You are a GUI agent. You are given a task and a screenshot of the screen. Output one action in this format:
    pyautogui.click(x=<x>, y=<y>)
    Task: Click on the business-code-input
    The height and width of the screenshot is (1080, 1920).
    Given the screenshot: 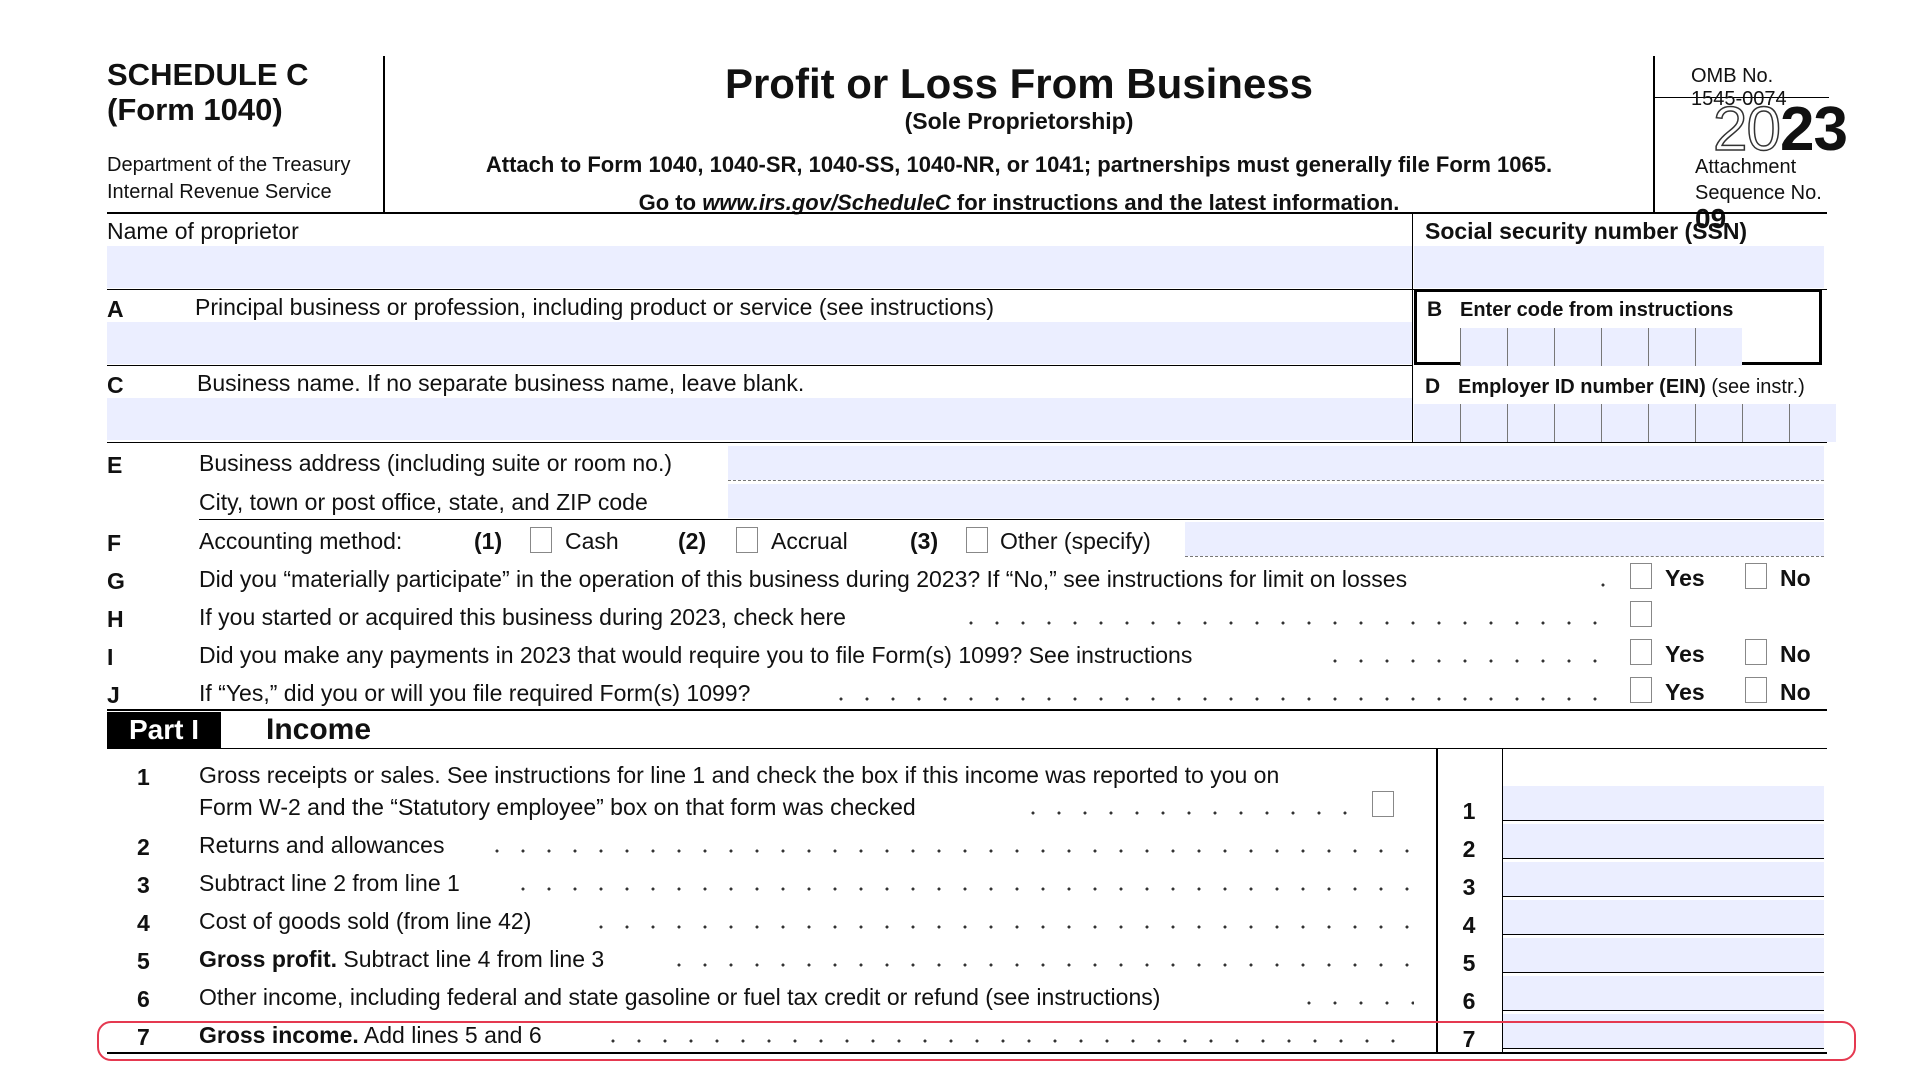 What is the action you would take?
    pyautogui.click(x=1601, y=347)
    